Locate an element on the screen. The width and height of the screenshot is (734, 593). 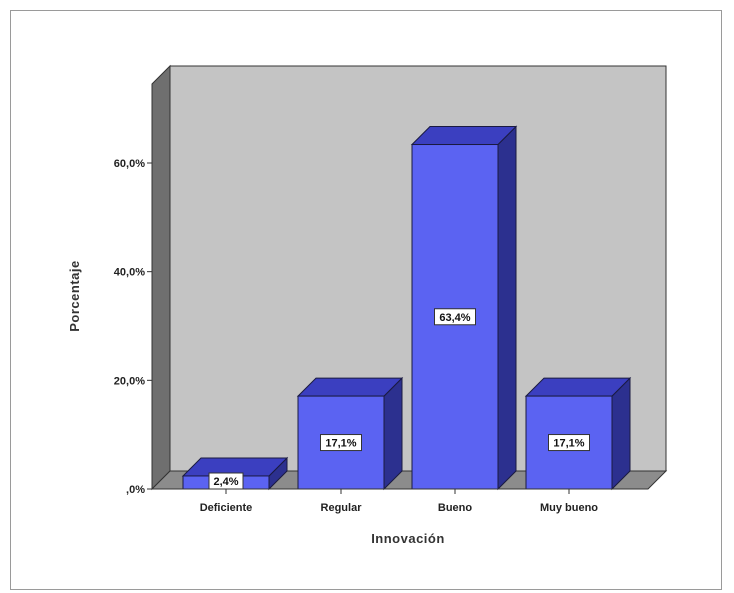
x-axis-title: Innovación is located at coordinates (408, 538).